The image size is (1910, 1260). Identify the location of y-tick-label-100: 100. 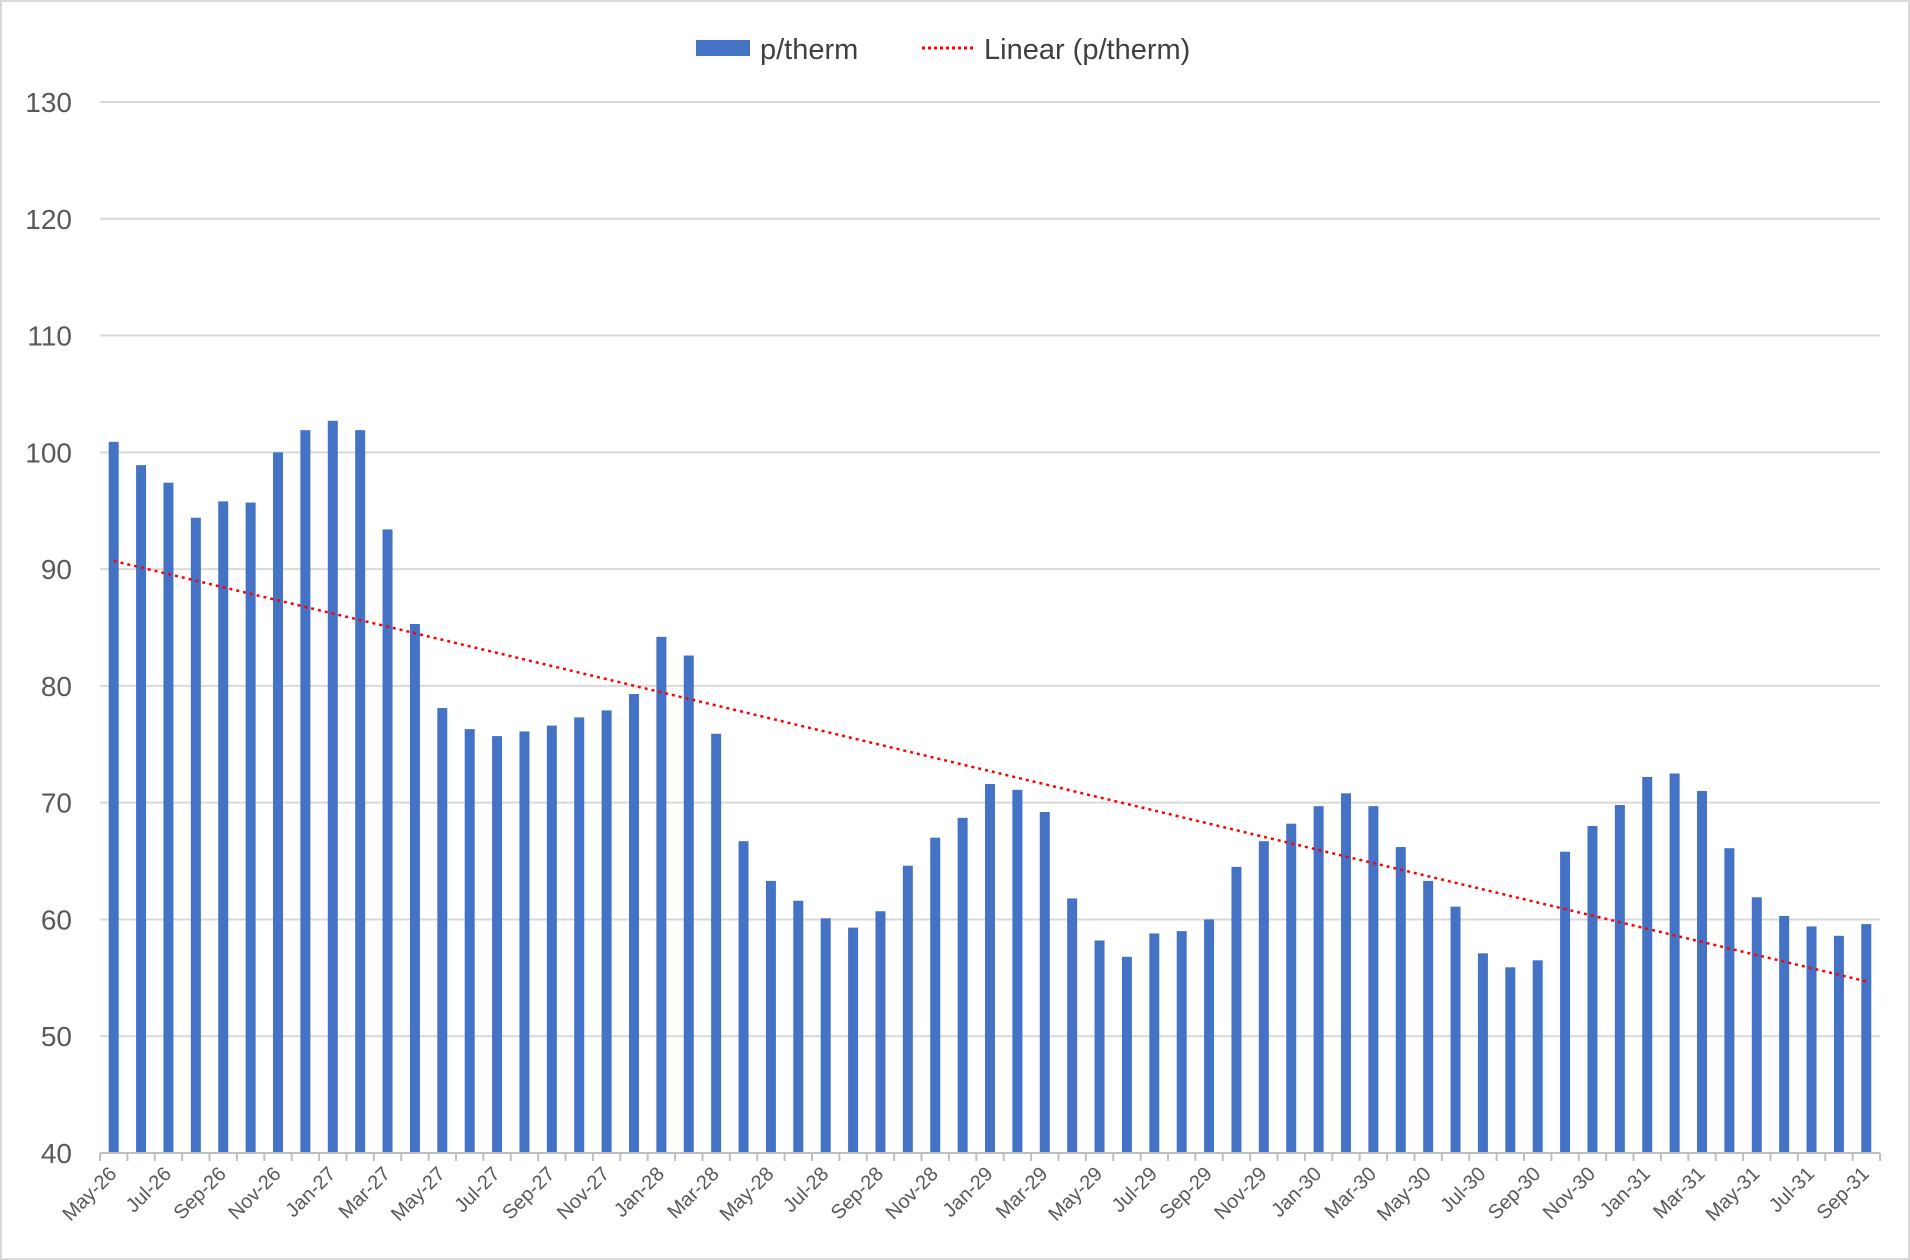
(48, 452).